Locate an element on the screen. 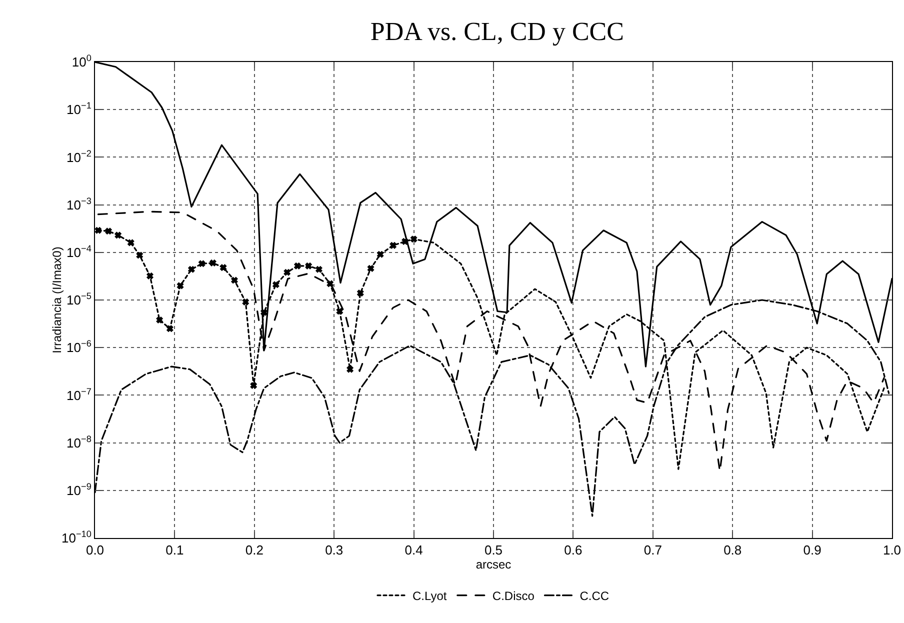  x-tick-label: 0.3 is located at coordinates (334, 550).